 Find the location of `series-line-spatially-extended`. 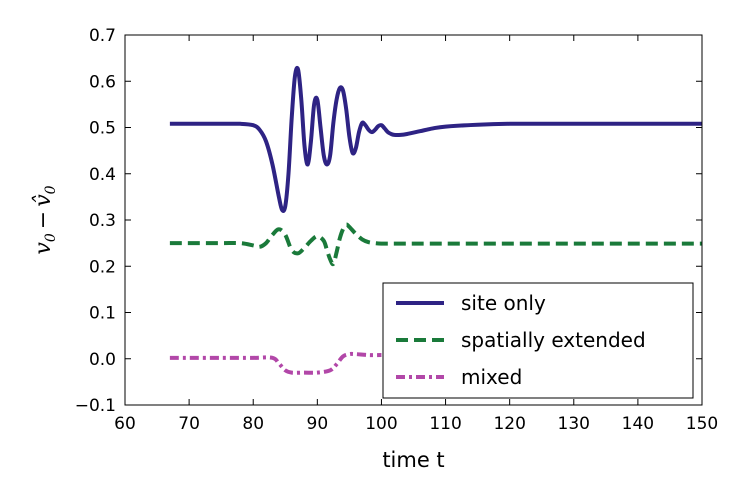

series-line-spatially-extended is located at coordinates (435, 244).